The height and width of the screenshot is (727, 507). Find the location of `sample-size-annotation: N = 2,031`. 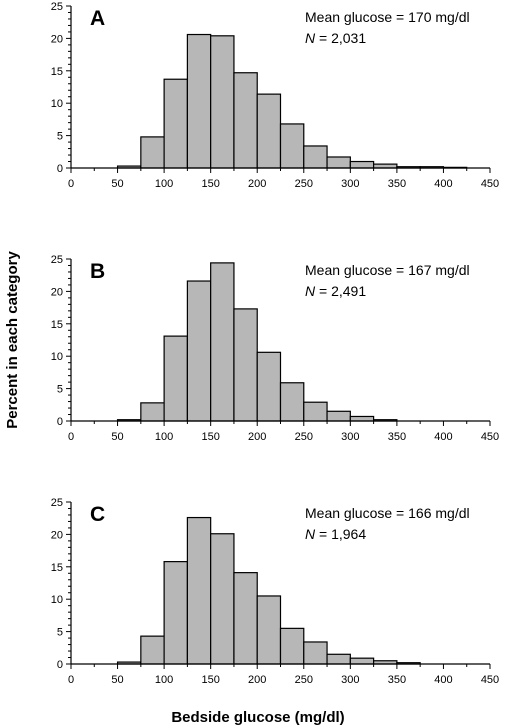

sample-size-annotation: N = 2,031 is located at coordinates (335, 38).